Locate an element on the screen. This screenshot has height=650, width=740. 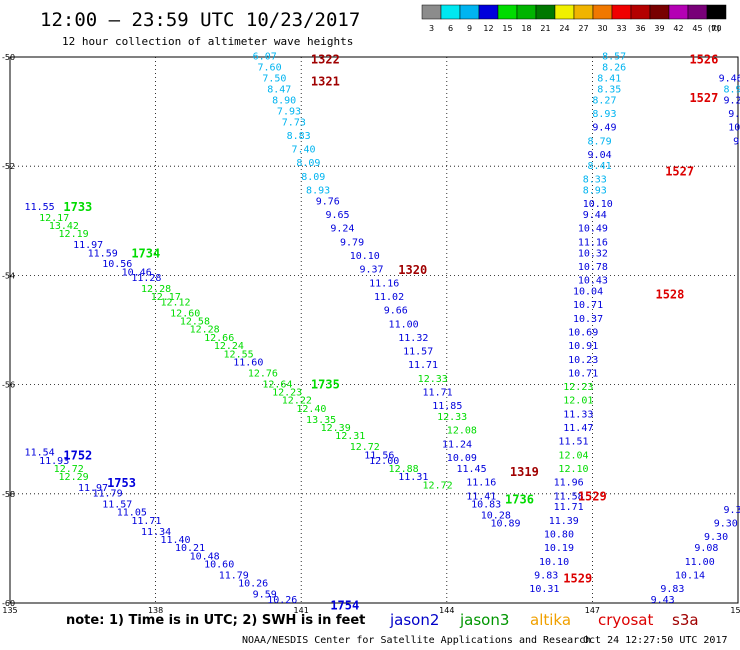
y-tick-label: -60 is located at coordinates (8, 603).